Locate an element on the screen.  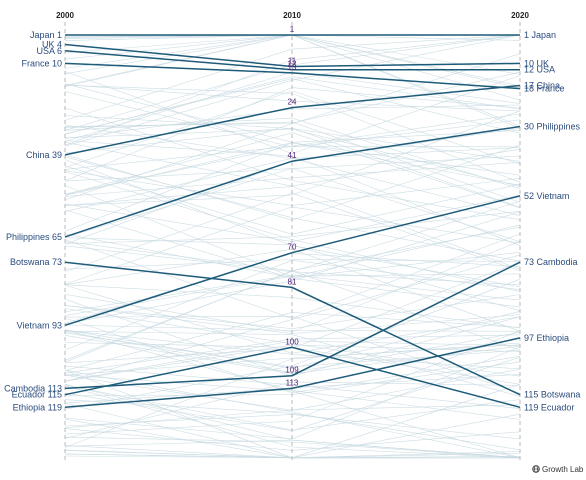
label-2000-philippines: Philippines 65 is located at coordinates (34, 237).